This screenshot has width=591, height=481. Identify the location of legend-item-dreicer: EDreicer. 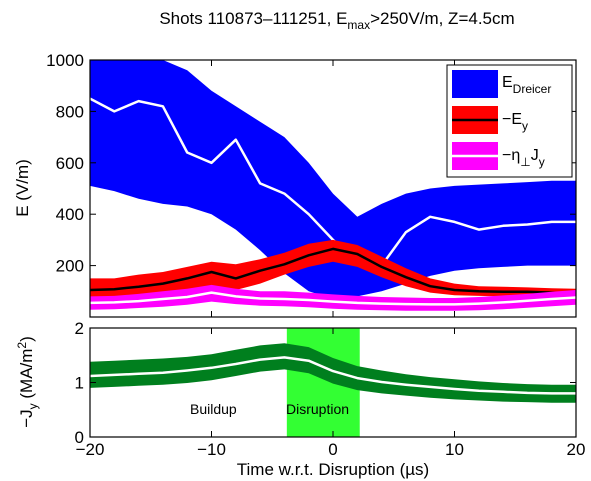
(501, 84).